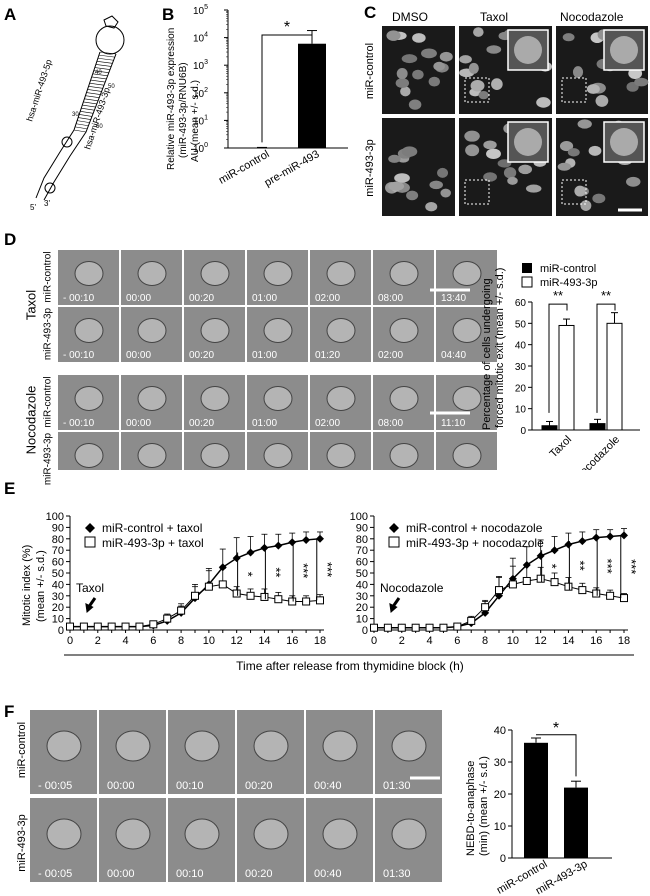 Image resolution: width=650 pixels, height=896 pixels. I want to click on f-timestamp: 00:20, so click(259, 786).